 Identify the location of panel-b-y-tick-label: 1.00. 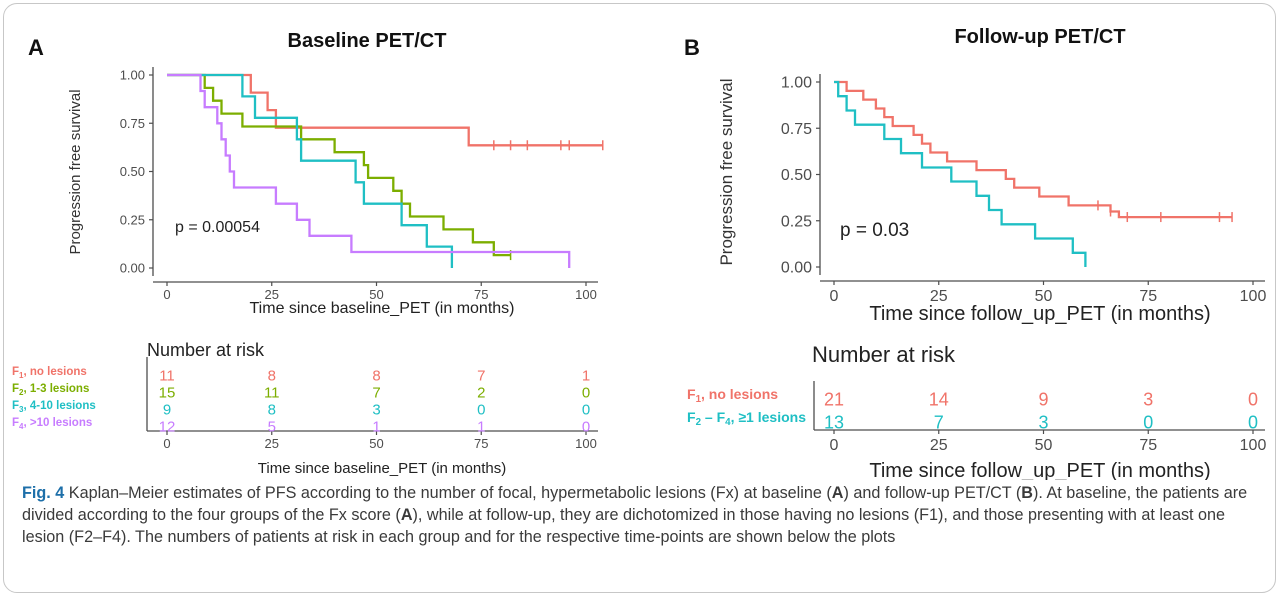
(796, 83).